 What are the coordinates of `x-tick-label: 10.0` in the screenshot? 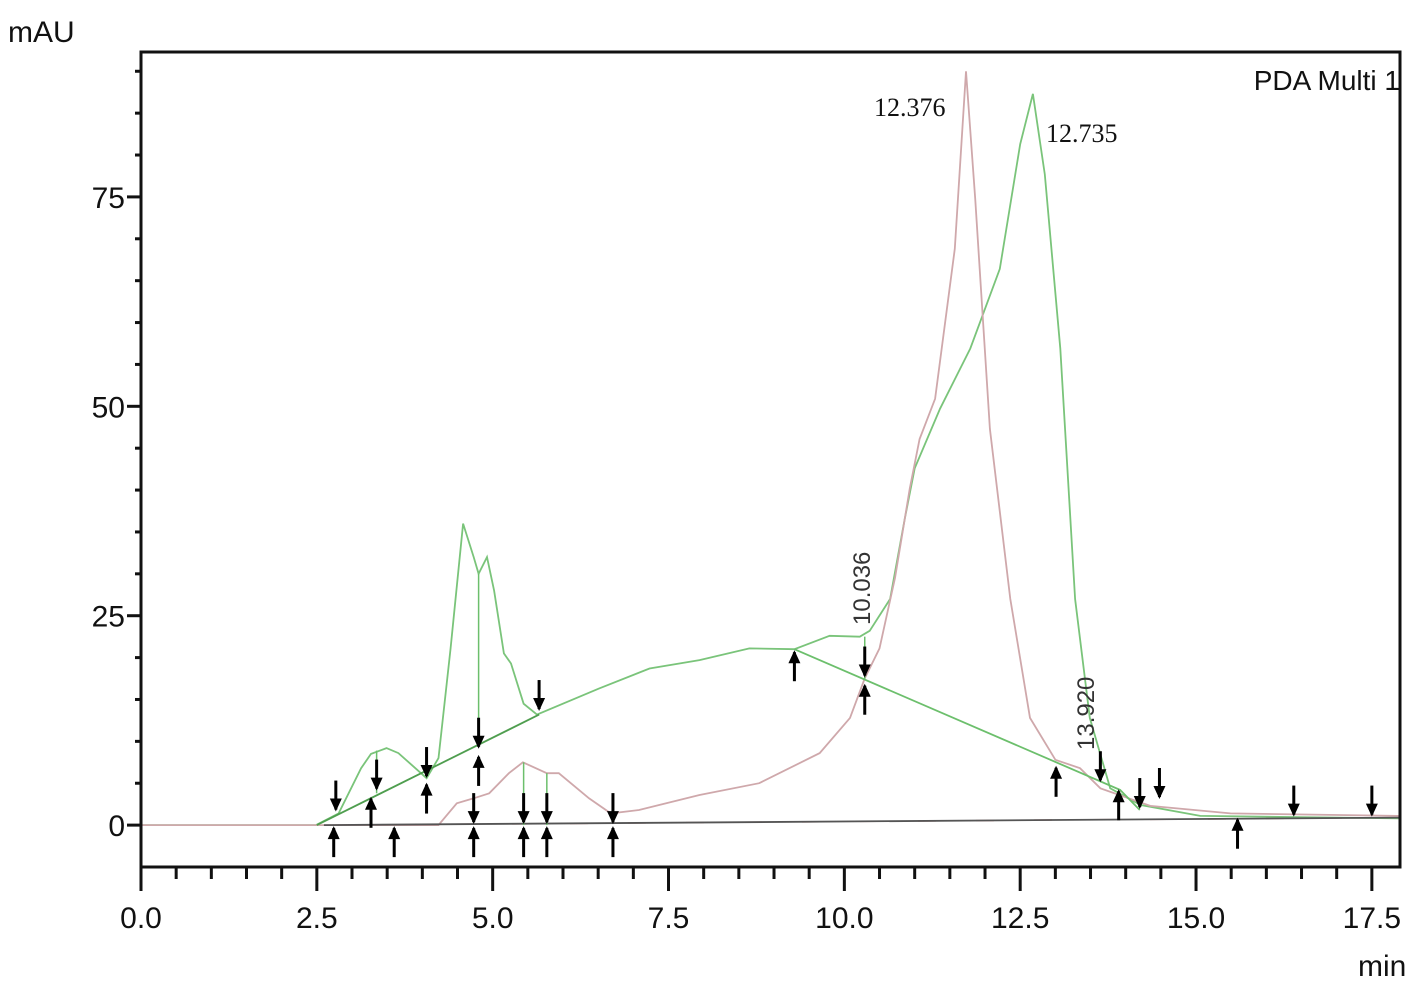 It's located at (844, 918).